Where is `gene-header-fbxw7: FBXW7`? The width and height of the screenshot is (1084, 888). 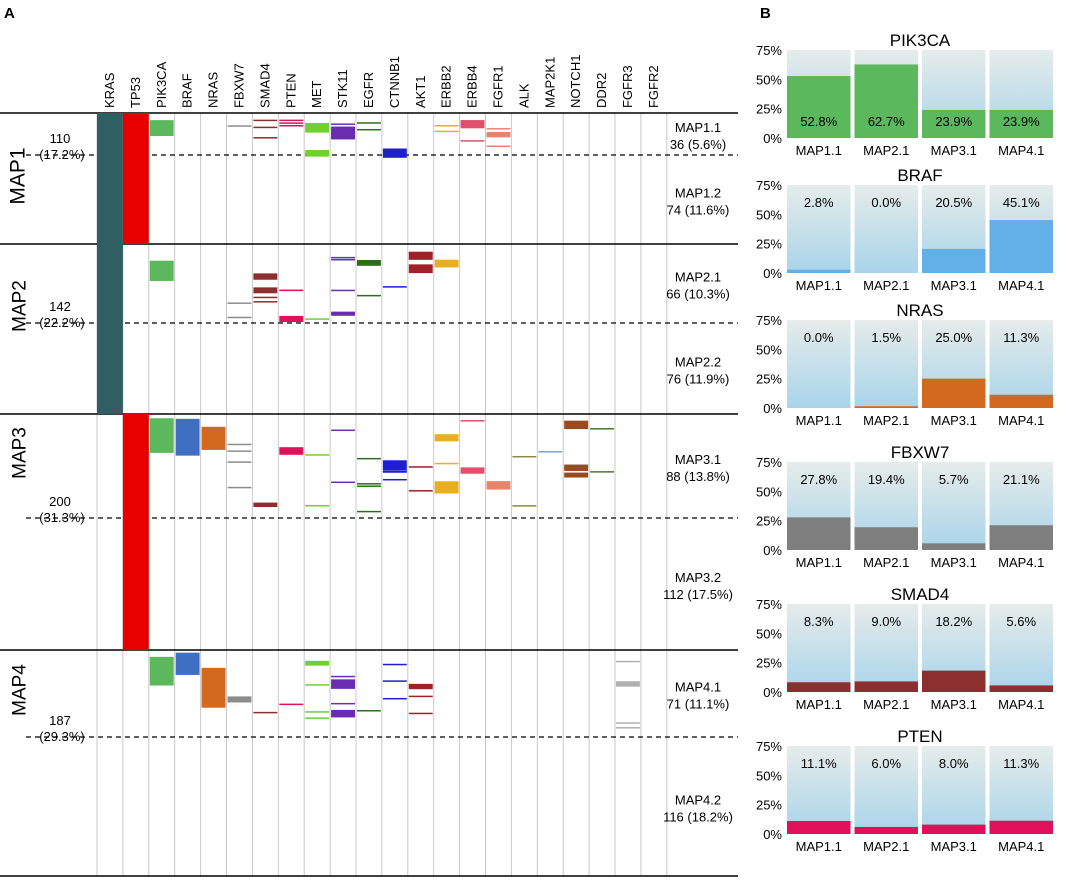 gene-header-fbxw7: FBXW7 is located at coordinates (238, 85).